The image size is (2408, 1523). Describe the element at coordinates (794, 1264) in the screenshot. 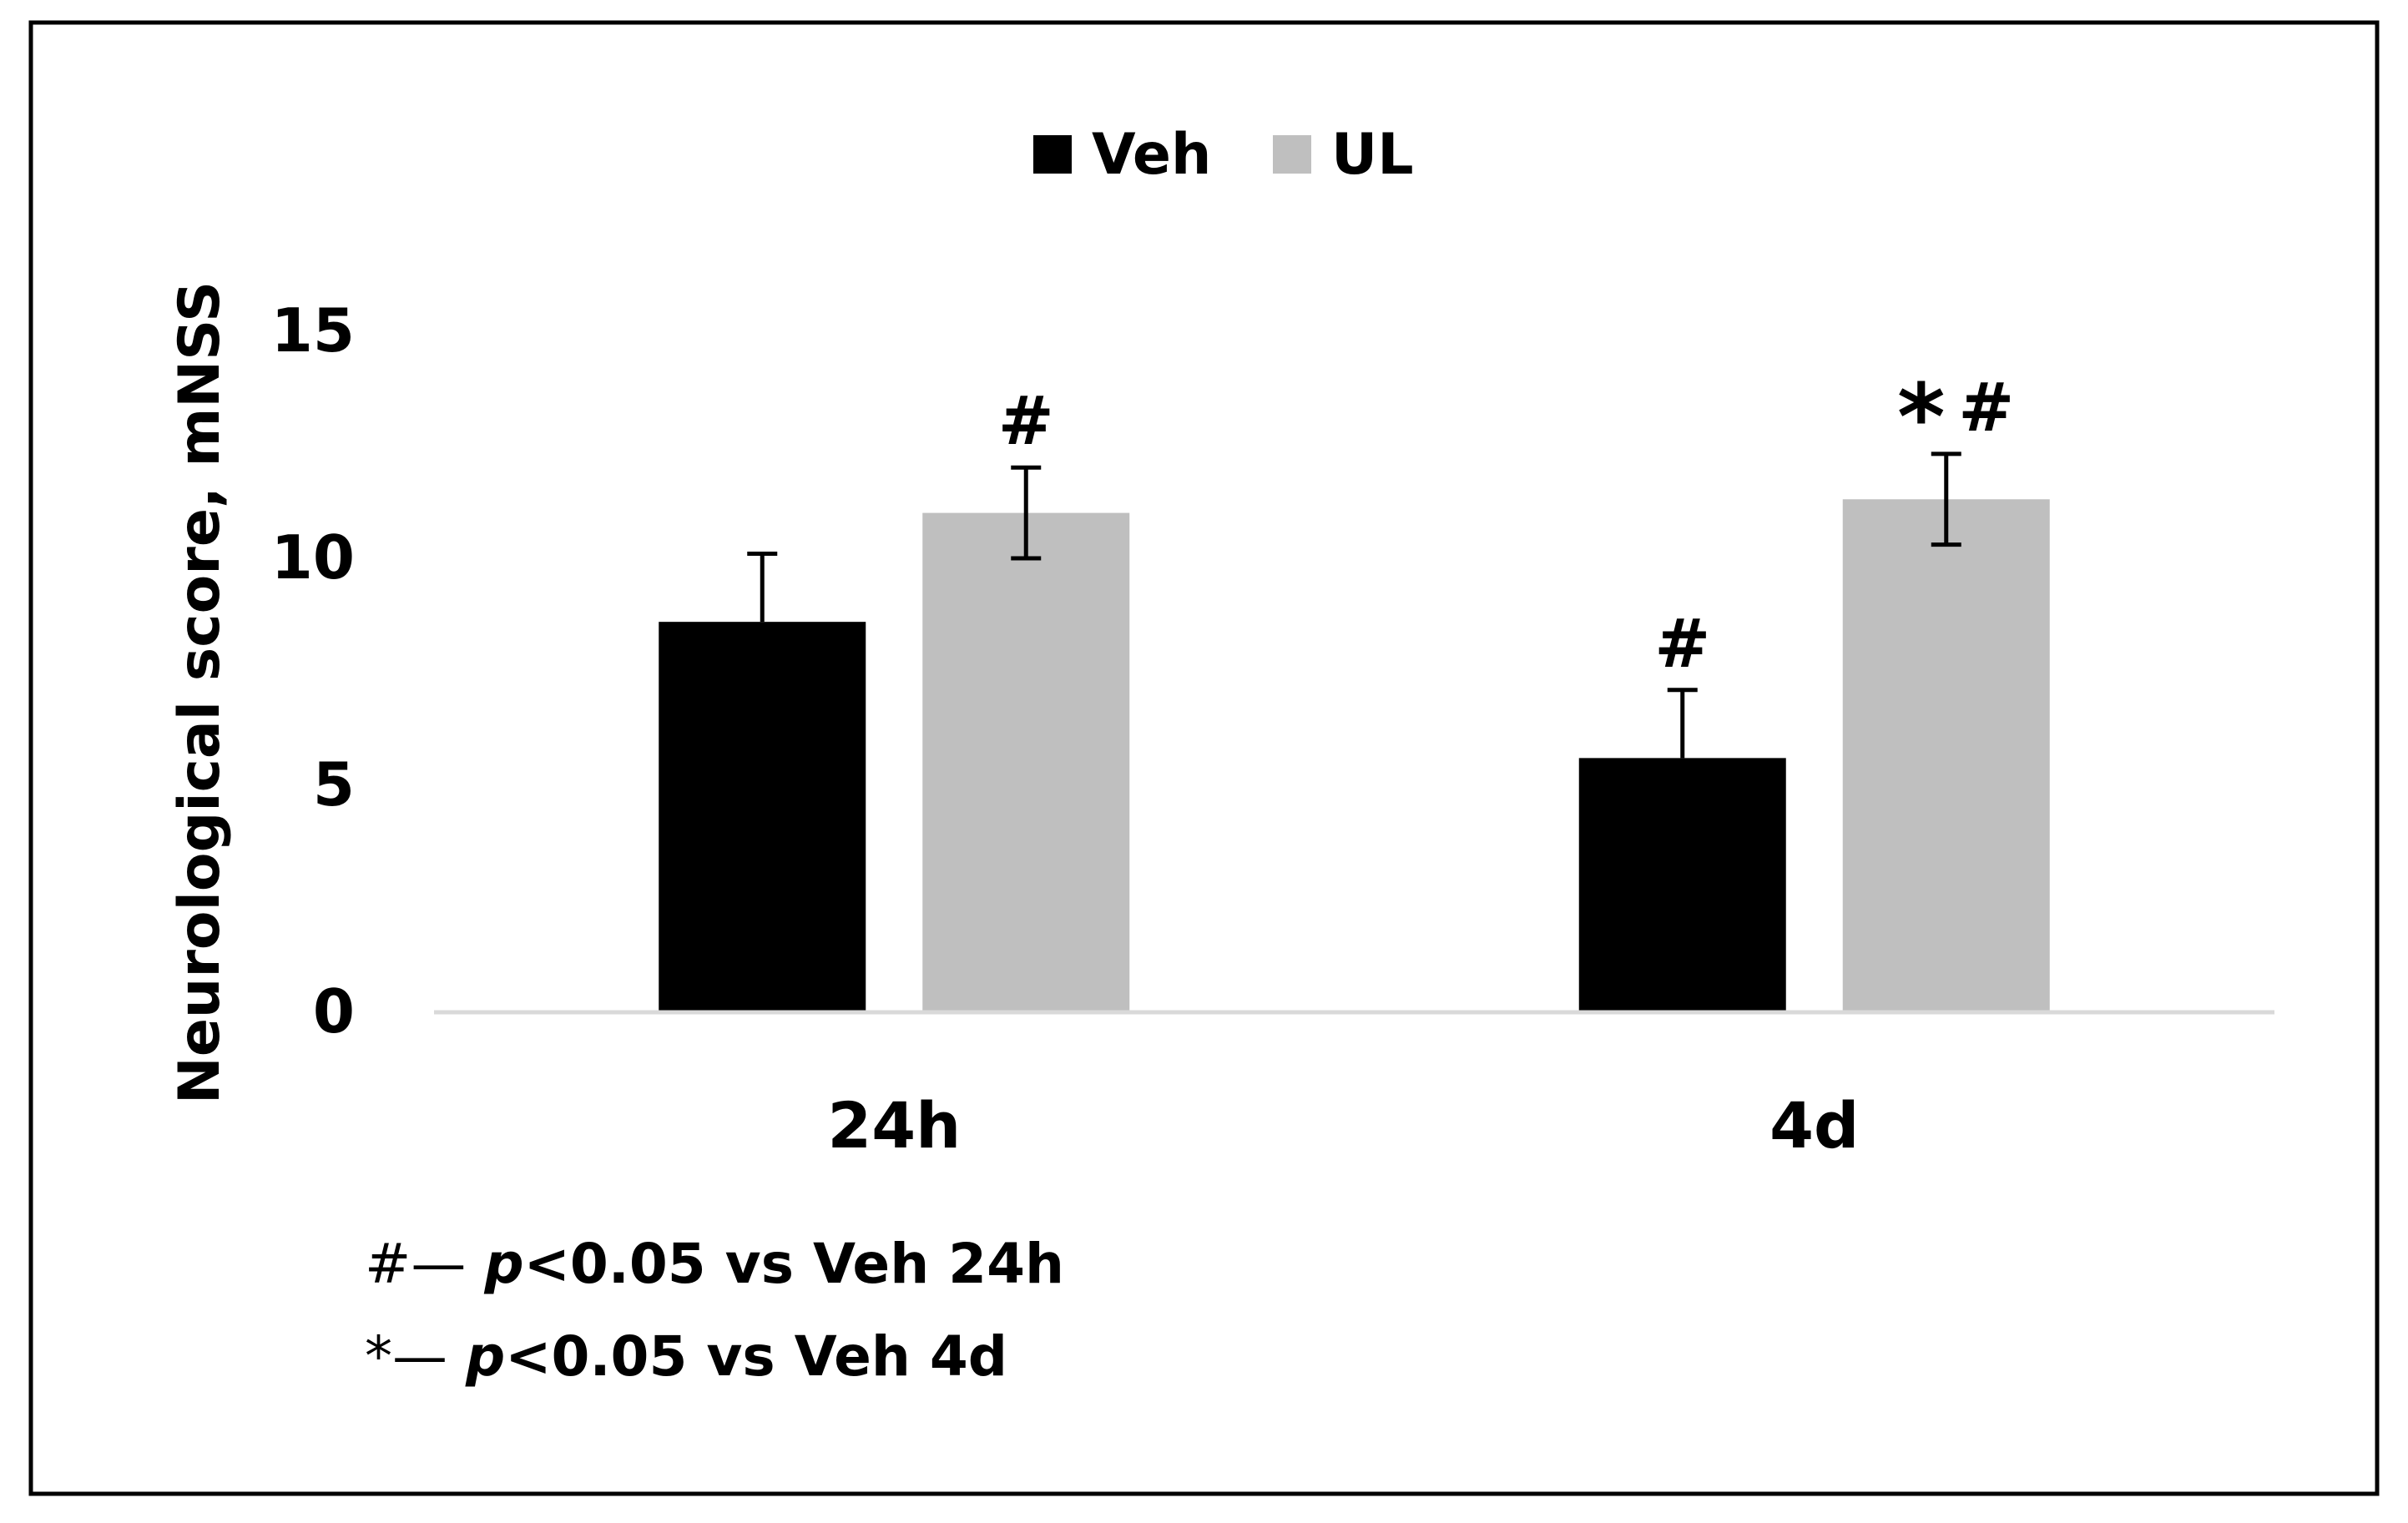

I see `footnote-1-text: <0.05 vs Veh 24h` at that location.